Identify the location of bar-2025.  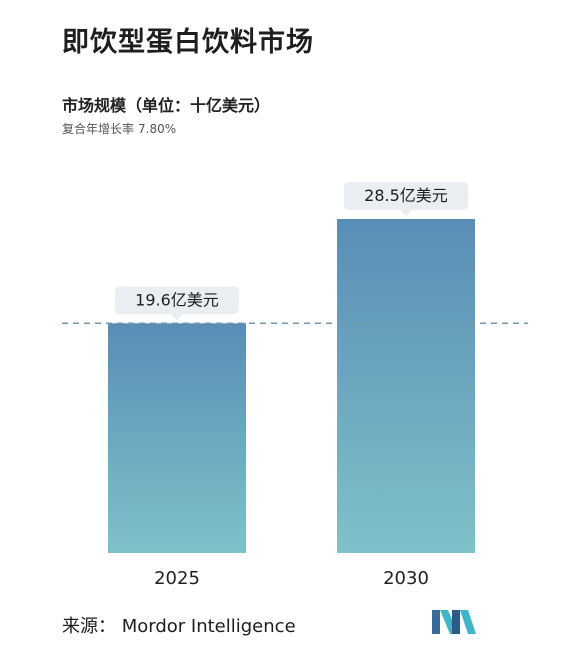
(177, 438).